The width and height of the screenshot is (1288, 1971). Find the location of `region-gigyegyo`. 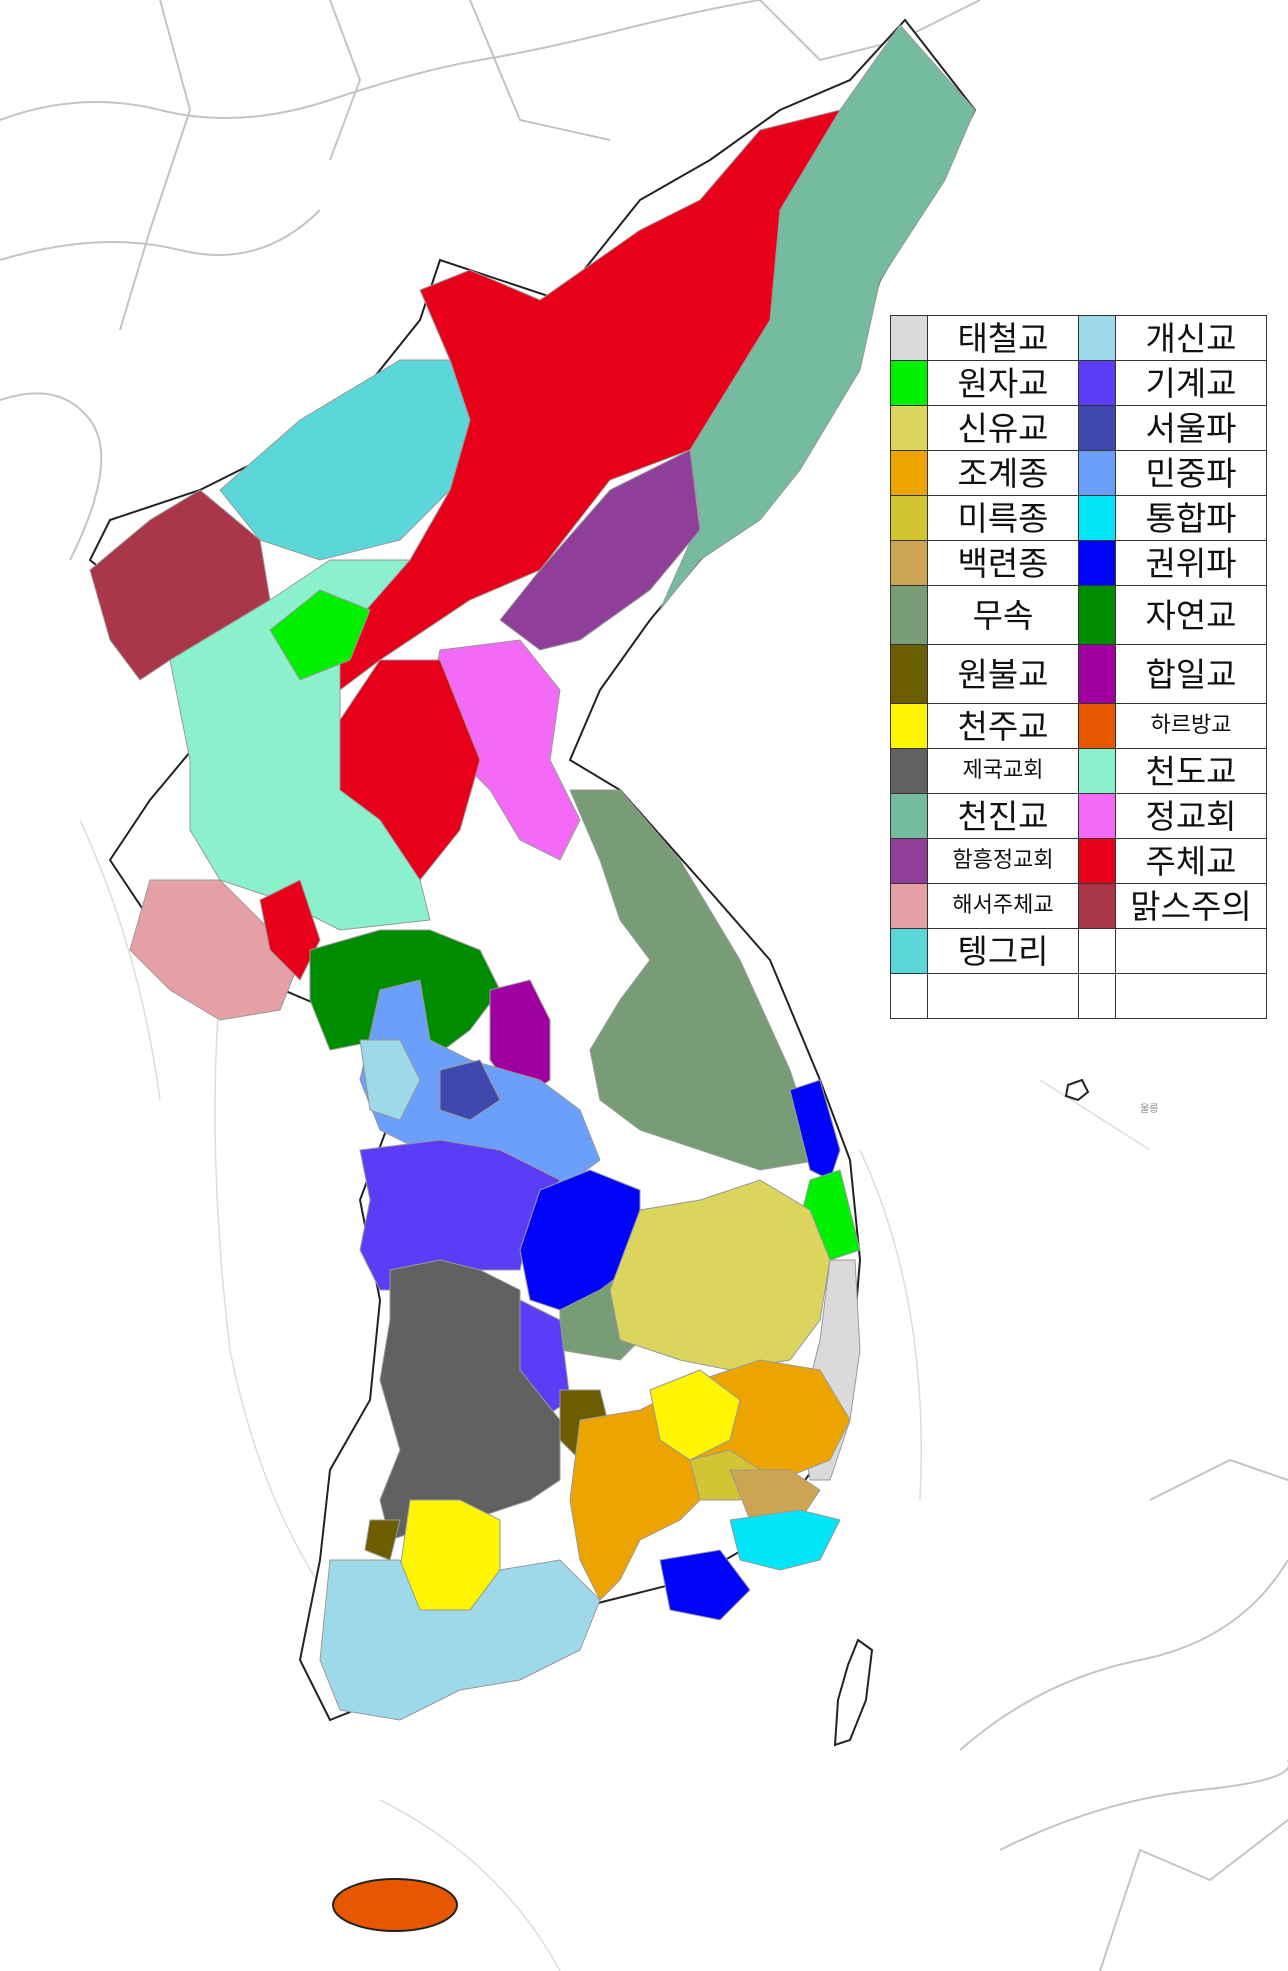

region-gigyegyo is located at coordinates (460, 1215).